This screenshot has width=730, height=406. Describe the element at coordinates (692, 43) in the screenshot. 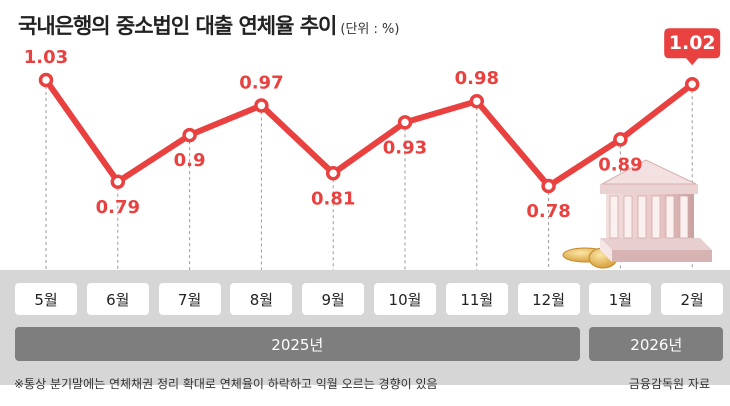

I see `data-label: 1.02` at that location.